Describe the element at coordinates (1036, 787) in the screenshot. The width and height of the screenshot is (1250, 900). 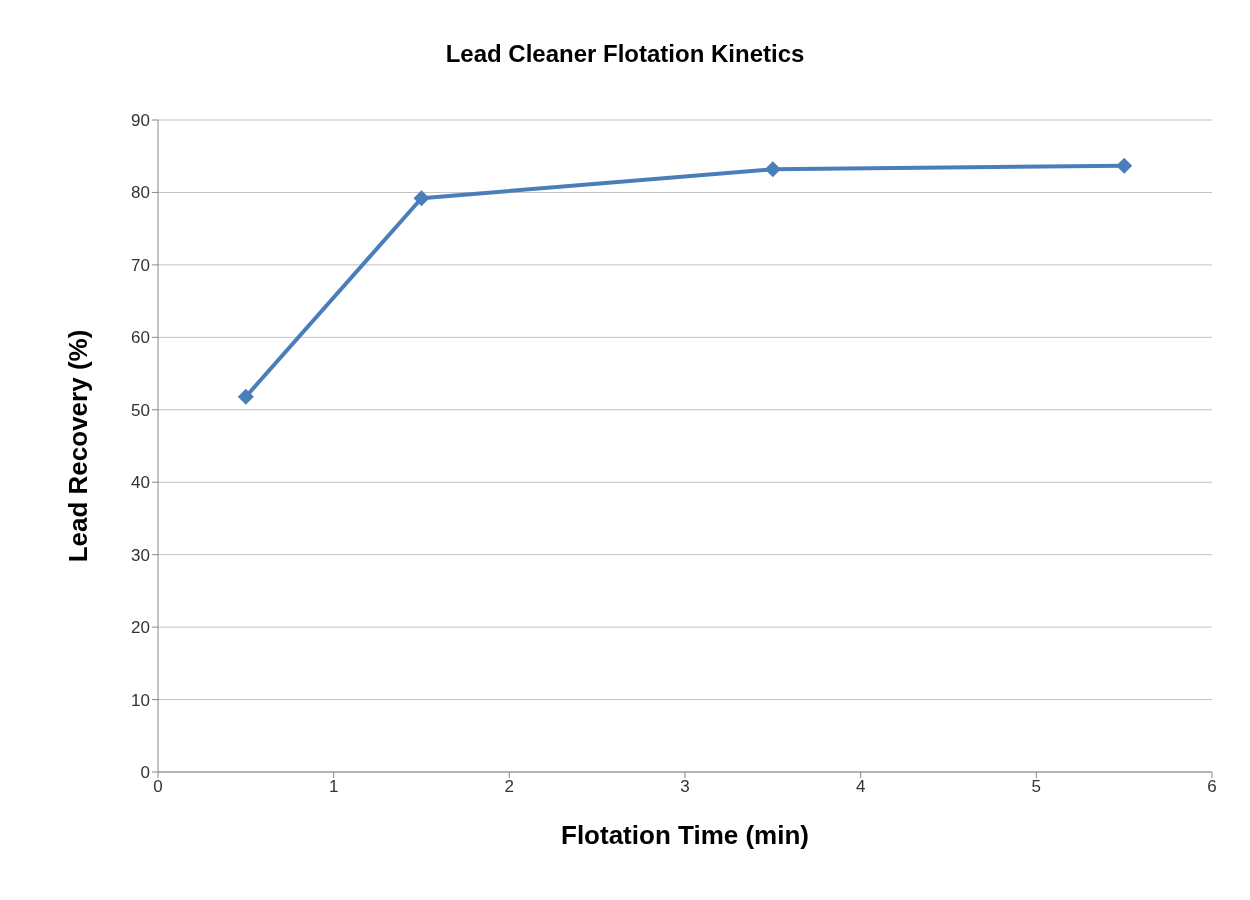
I see `x-tick-label: 5` at that location.